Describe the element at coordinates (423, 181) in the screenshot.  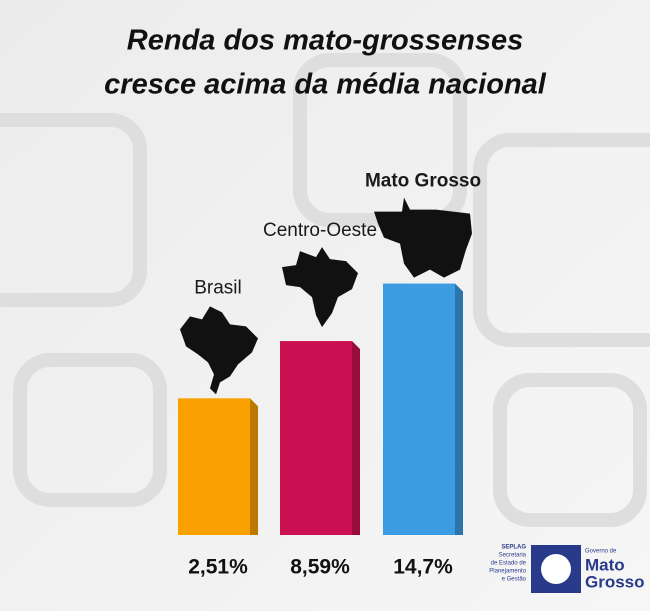
I see `category-label: Mato Grosso` at that location.